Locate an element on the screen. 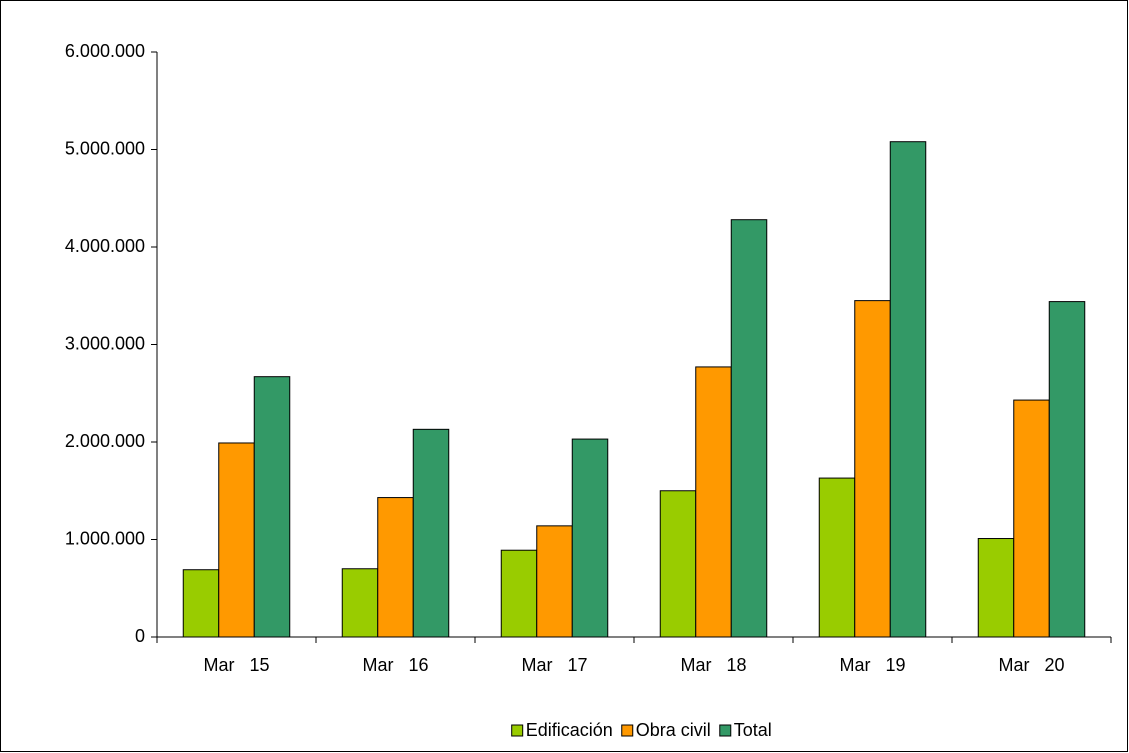 Image resolution: width=1129 pixels, height=753 pixels. x-tick-label: Mar 19 is located at coordinates (872, 665).